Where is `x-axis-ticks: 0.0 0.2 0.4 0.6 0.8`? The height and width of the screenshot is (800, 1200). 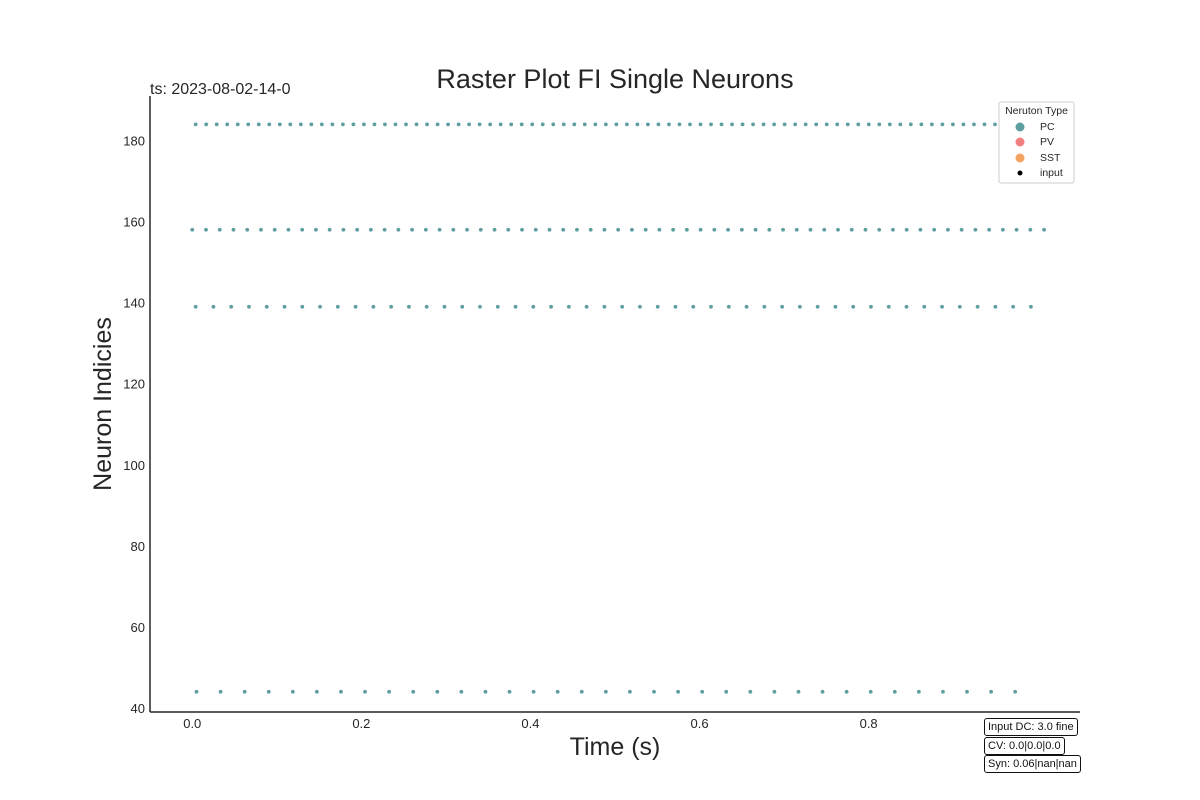
x-axis-ticks: 0.0 0.2 0.4 0.6 0.8 is located at coordinates (530, 723).